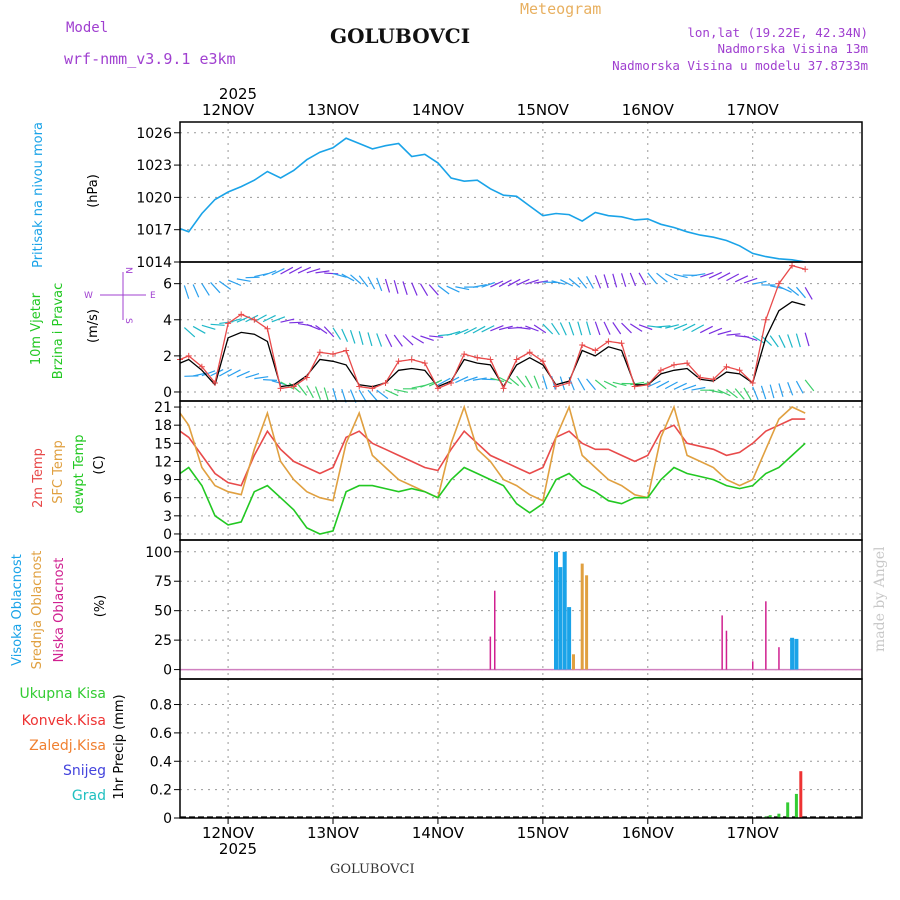 This screenshot has height=900, width=900. Describe the element at coordinates (17, 610) in the screenshot. I see `cloud-high-label: Visoka Oblacnost` at that location.